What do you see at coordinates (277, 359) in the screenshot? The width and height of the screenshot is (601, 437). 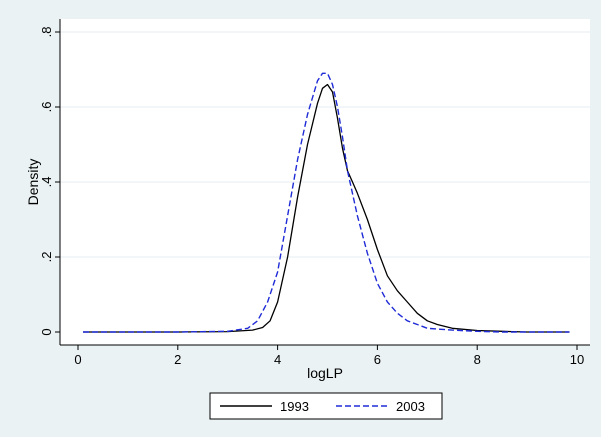 I see `x-tick-label: 4` at bounding box center [277, 359].